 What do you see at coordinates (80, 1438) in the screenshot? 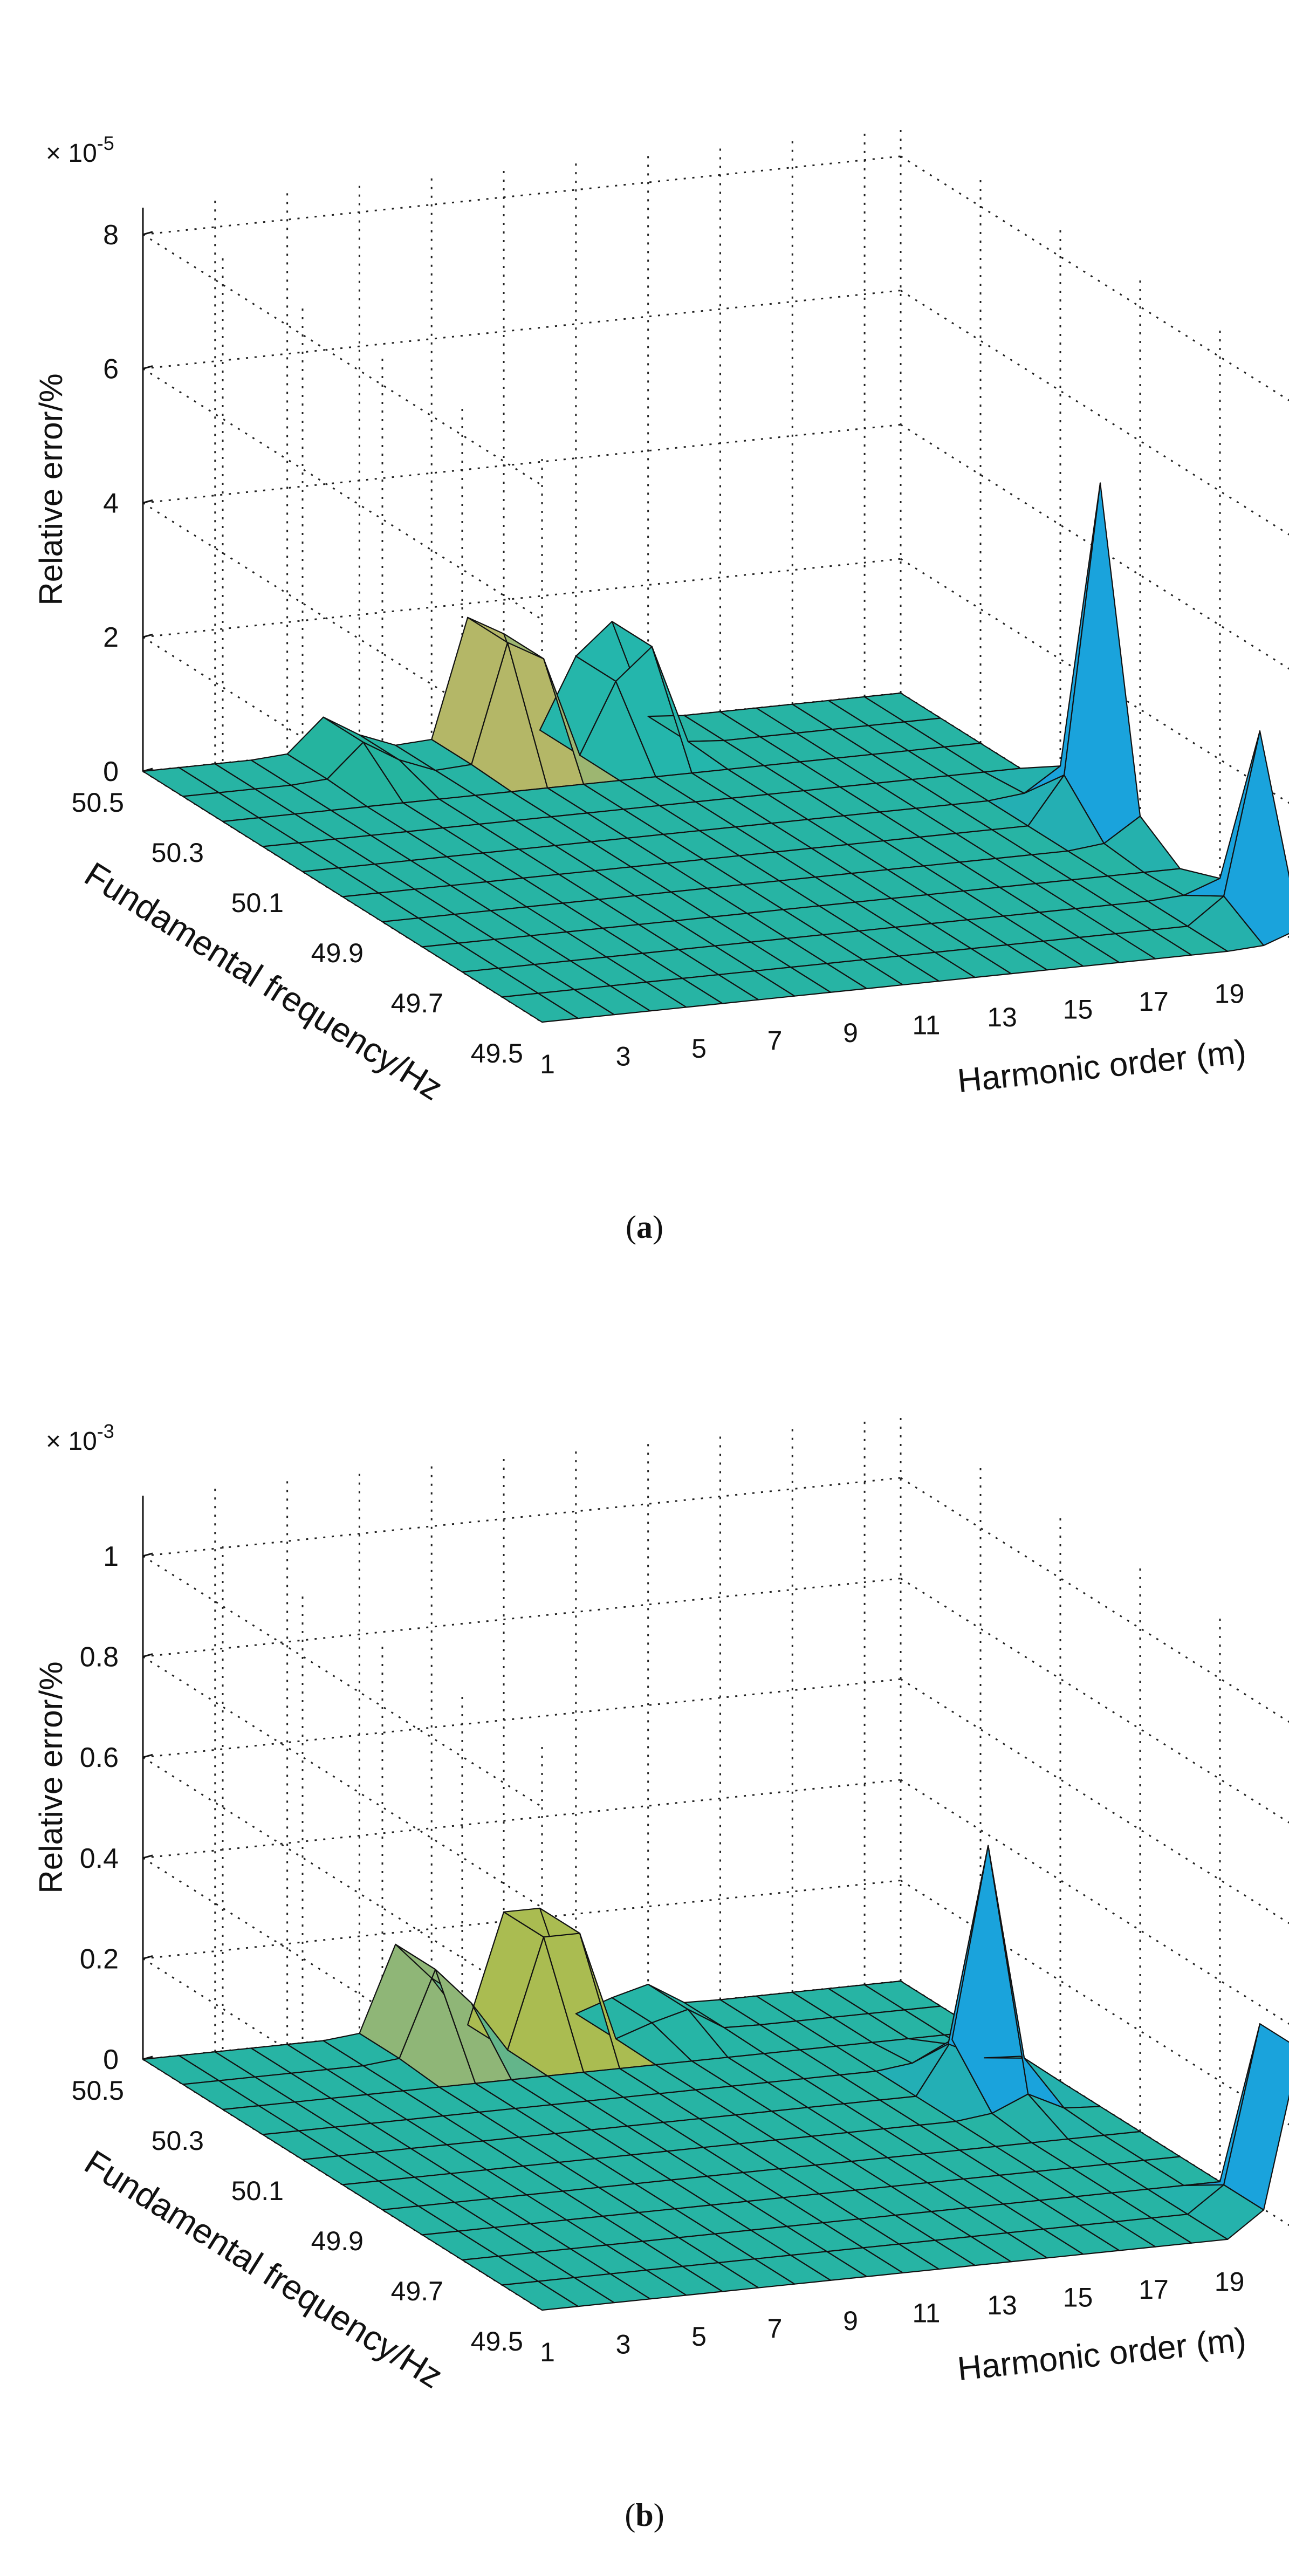
I see `z-multiplier: × 10⁻³` at bounding box center [80, 1438].